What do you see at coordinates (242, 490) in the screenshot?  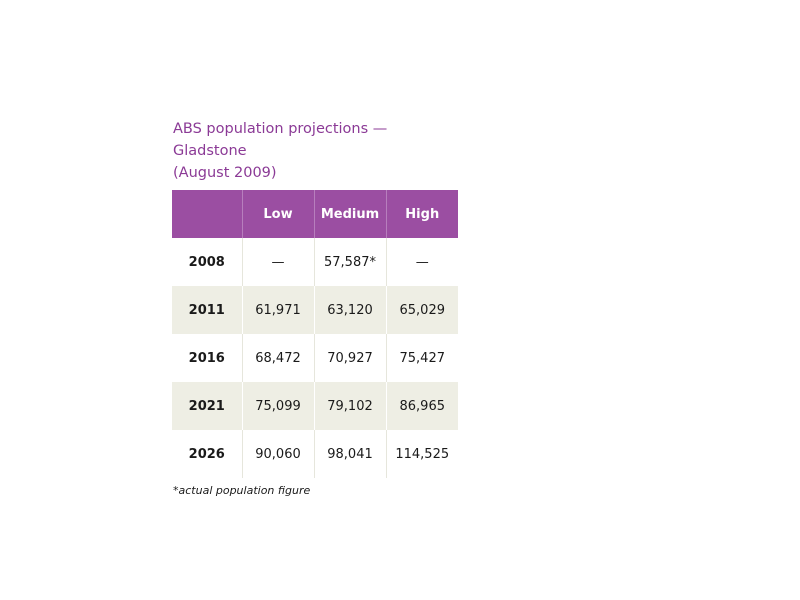 I see `footnote: *actual population figure` at bounding box center [242, 490].